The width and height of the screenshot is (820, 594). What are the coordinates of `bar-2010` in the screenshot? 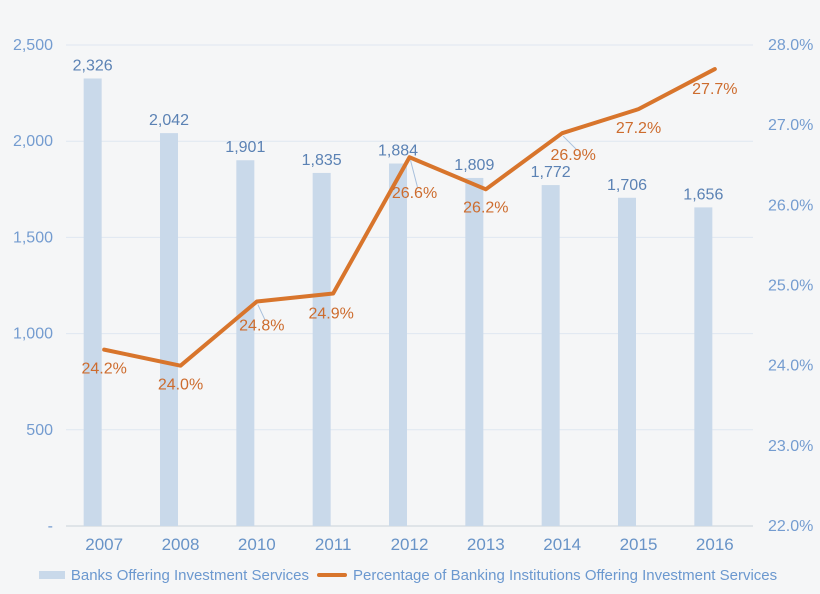 It's located at (245, 343).